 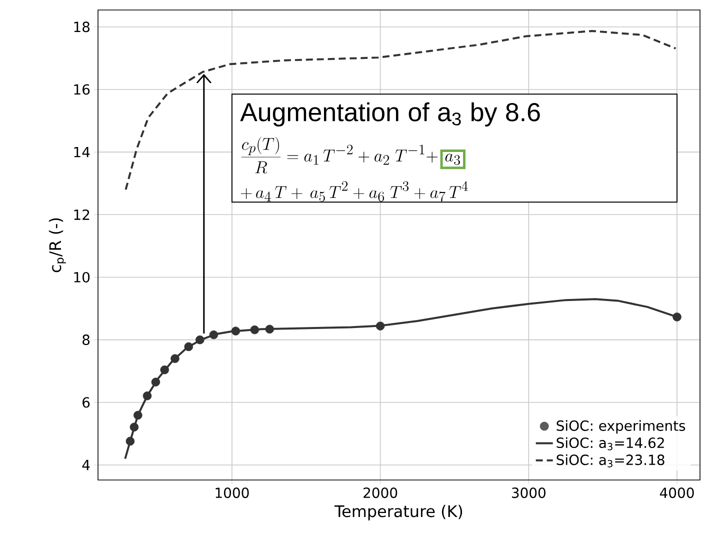 I want to click on x-tick-label: 2000, so click(x=381, y=493).